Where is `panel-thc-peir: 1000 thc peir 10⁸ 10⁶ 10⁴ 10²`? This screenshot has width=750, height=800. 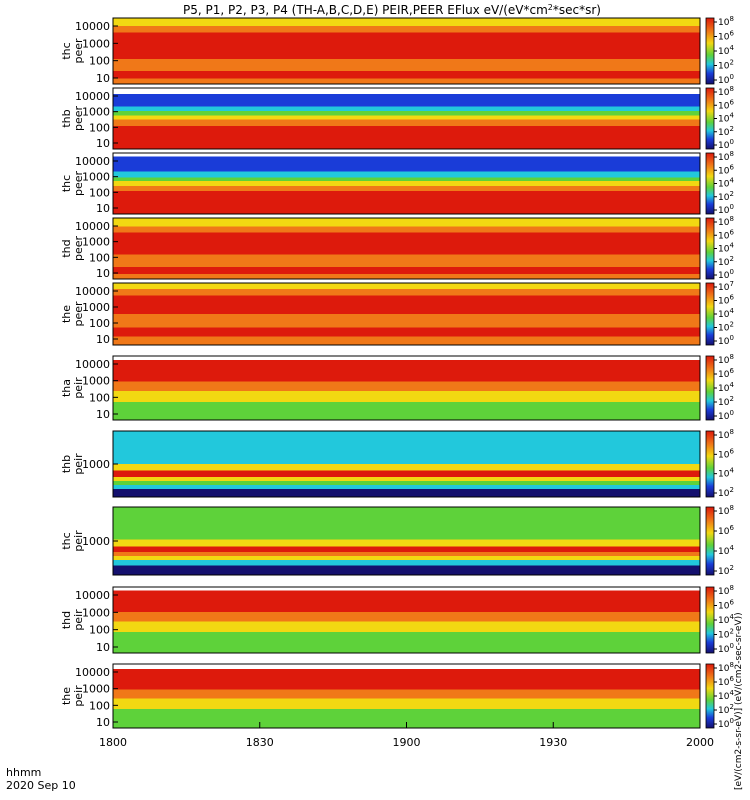
panel-thc-peir: 1000 thc peir 10⁸ 10⁶ 10⁴ 10² is located at coordinates (397, 540).